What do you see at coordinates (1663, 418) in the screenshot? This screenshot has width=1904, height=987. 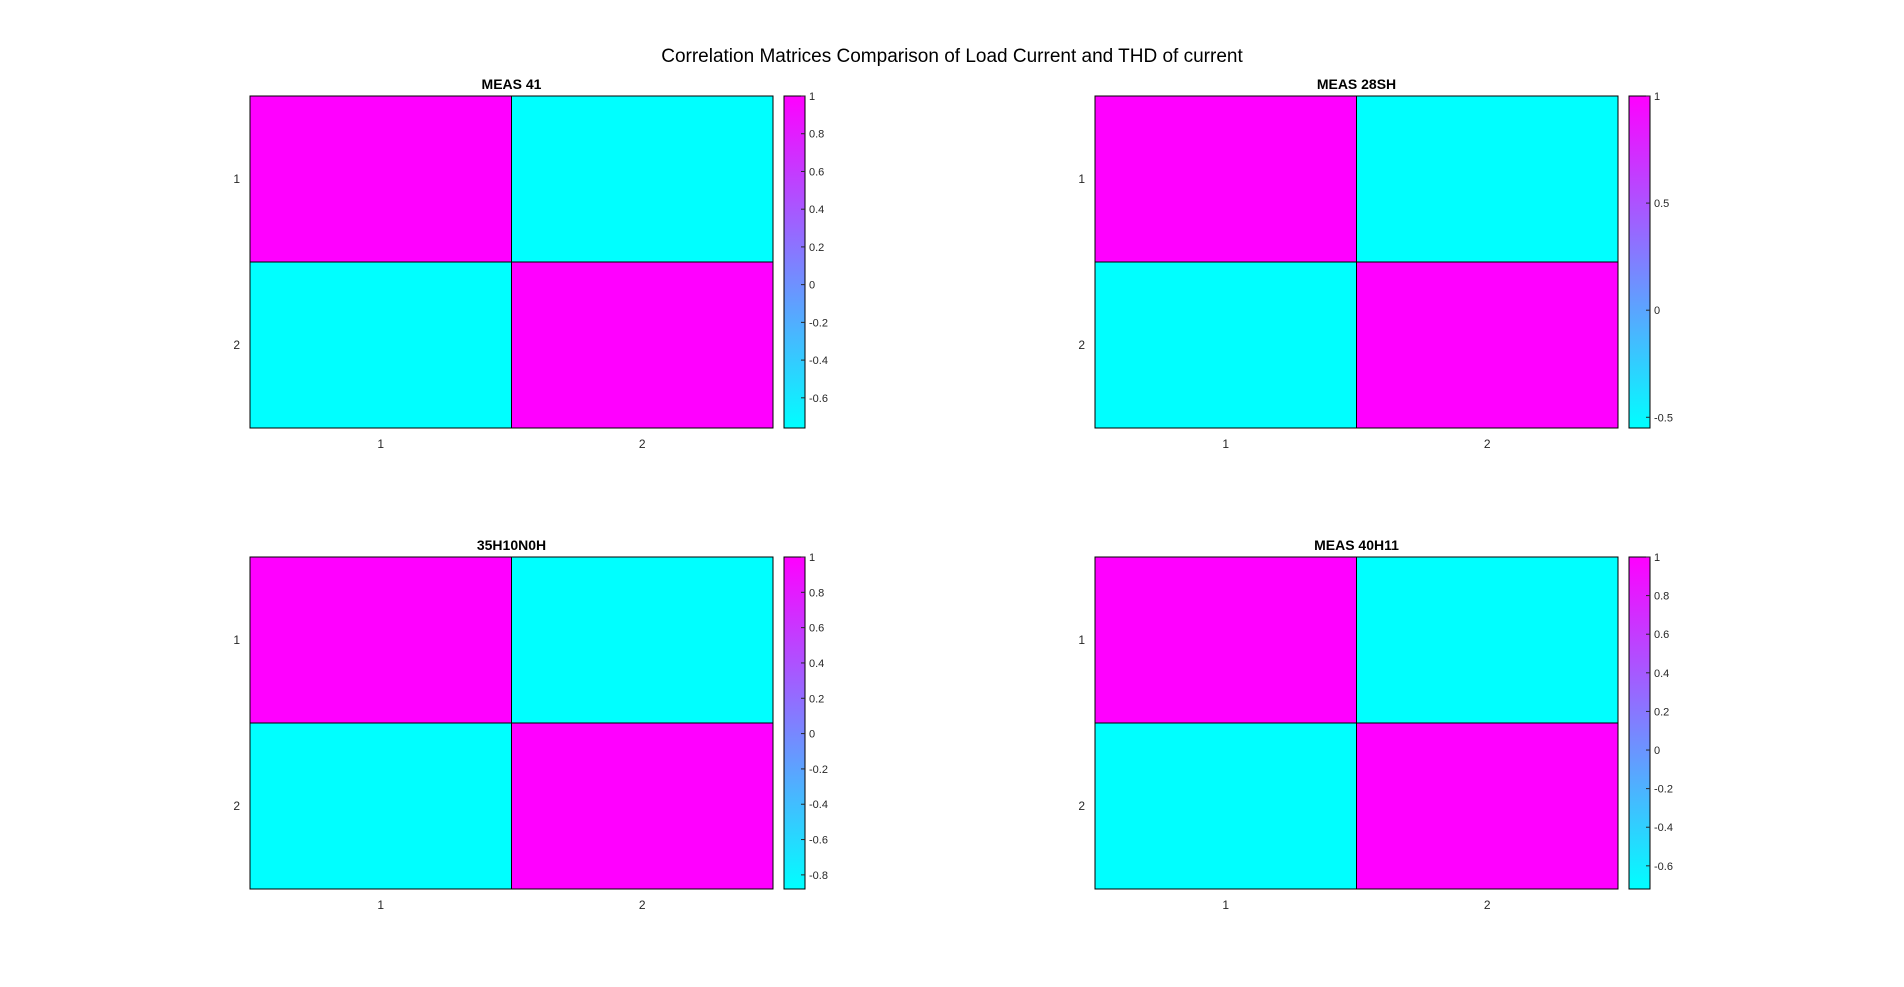 I see `colorbar-tick-label: -0.5` at bounding box center [1663, 418].